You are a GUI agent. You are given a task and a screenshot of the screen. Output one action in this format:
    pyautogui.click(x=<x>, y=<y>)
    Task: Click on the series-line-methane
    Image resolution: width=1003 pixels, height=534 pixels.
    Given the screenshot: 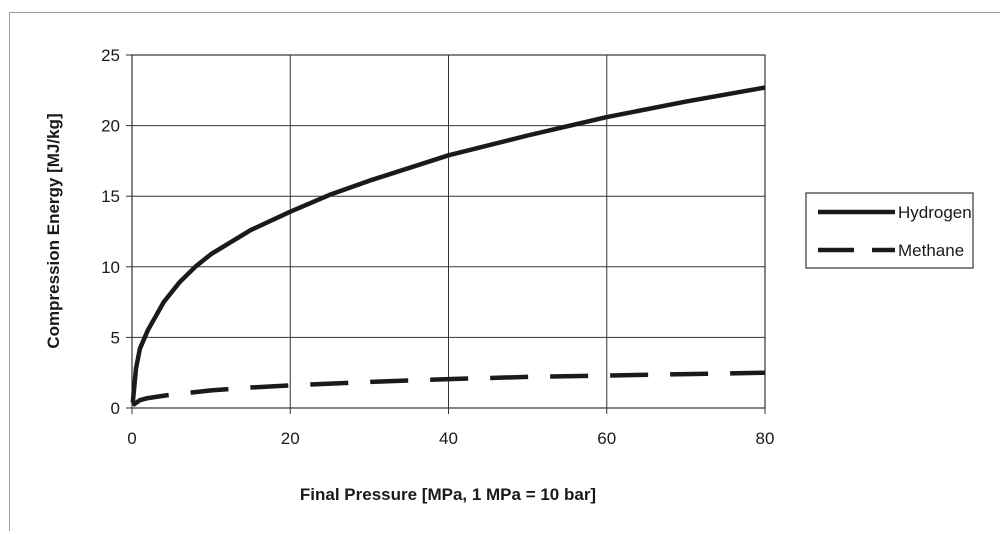 What is the action you would take?
    pyautogui.click(x=448, y=389)
    